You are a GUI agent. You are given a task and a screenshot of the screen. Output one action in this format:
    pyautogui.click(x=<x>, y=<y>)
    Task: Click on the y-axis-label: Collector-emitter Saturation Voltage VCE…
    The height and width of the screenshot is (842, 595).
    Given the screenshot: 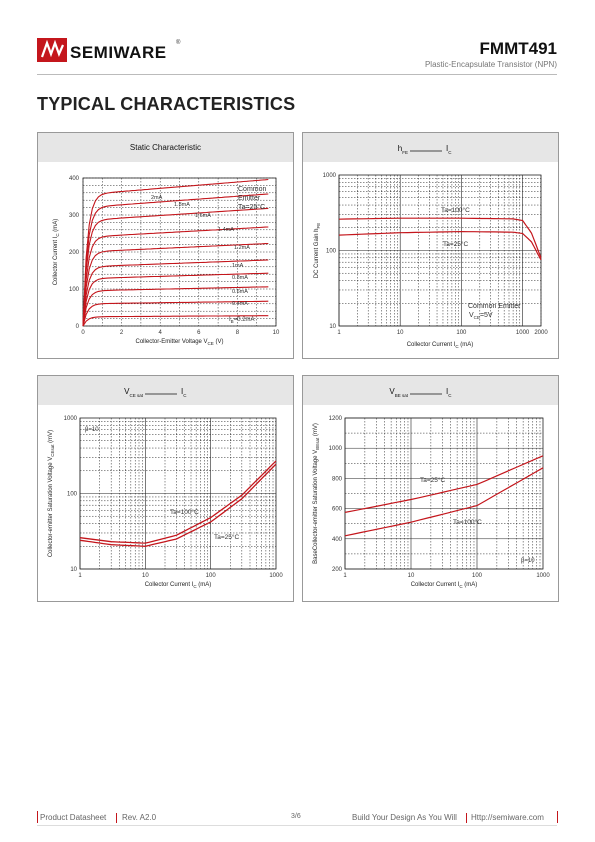 What is the action you would take?
    pyautogui.click(x=51, y=493)
    